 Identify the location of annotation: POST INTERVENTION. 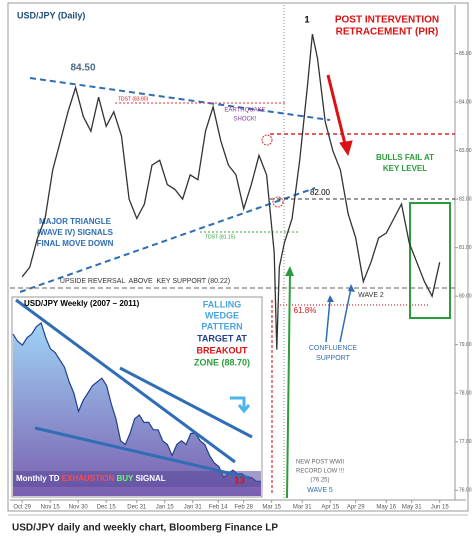
(387, 20).